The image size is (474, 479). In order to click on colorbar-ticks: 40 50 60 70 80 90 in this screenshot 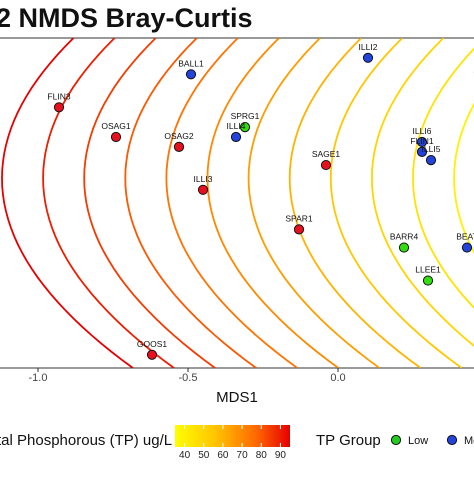, I will do `click(232, 443)`.